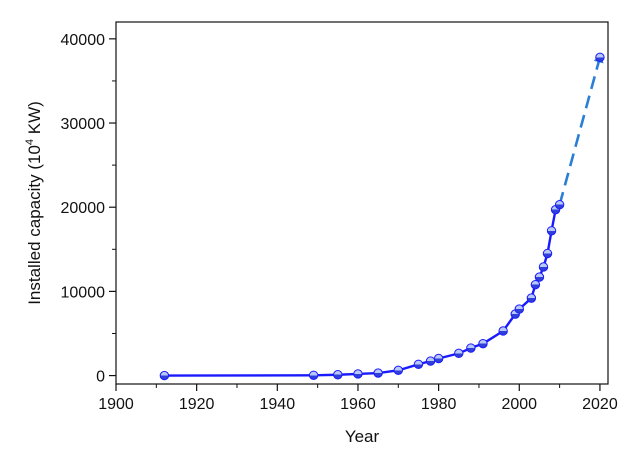 This screenshot has width=642, height=454. Describe the element at coordinates (83, 292) in the screenshot. I see `y-tick-label: 10000` at that location.